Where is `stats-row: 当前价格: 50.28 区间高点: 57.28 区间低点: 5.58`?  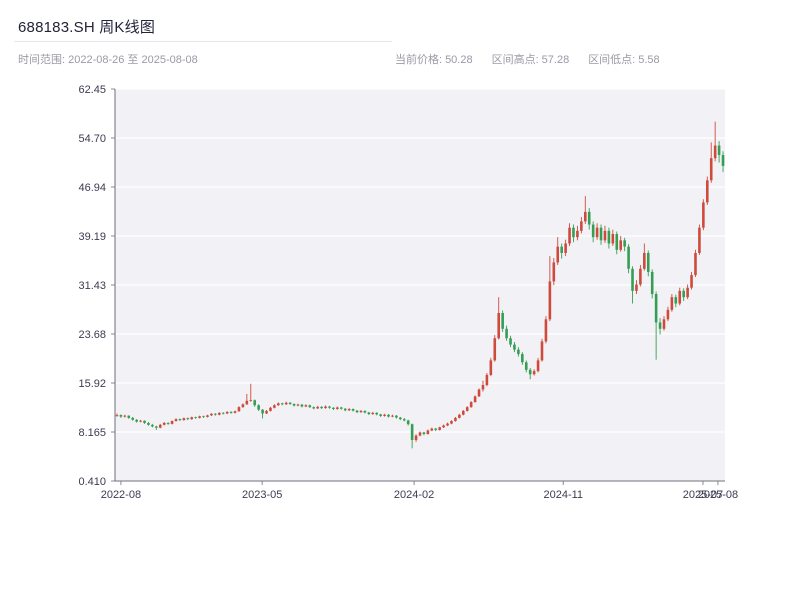
stats-row: 当前价格: 50.28 区间高点: 57.28 区间低点: 5.58 is located at coordinates (529, 59).